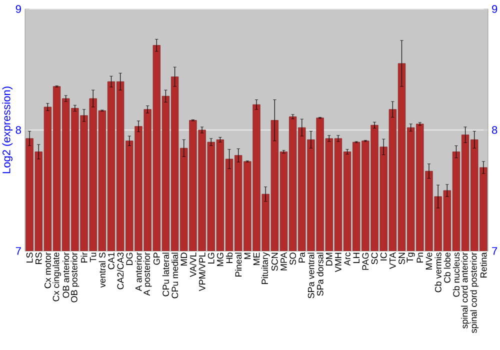 The width and height of the screenshot is (500, 350). Describe the element at coordinates (420, 257) in the screenshot. I see `x-tick-label: Pn` at that location.